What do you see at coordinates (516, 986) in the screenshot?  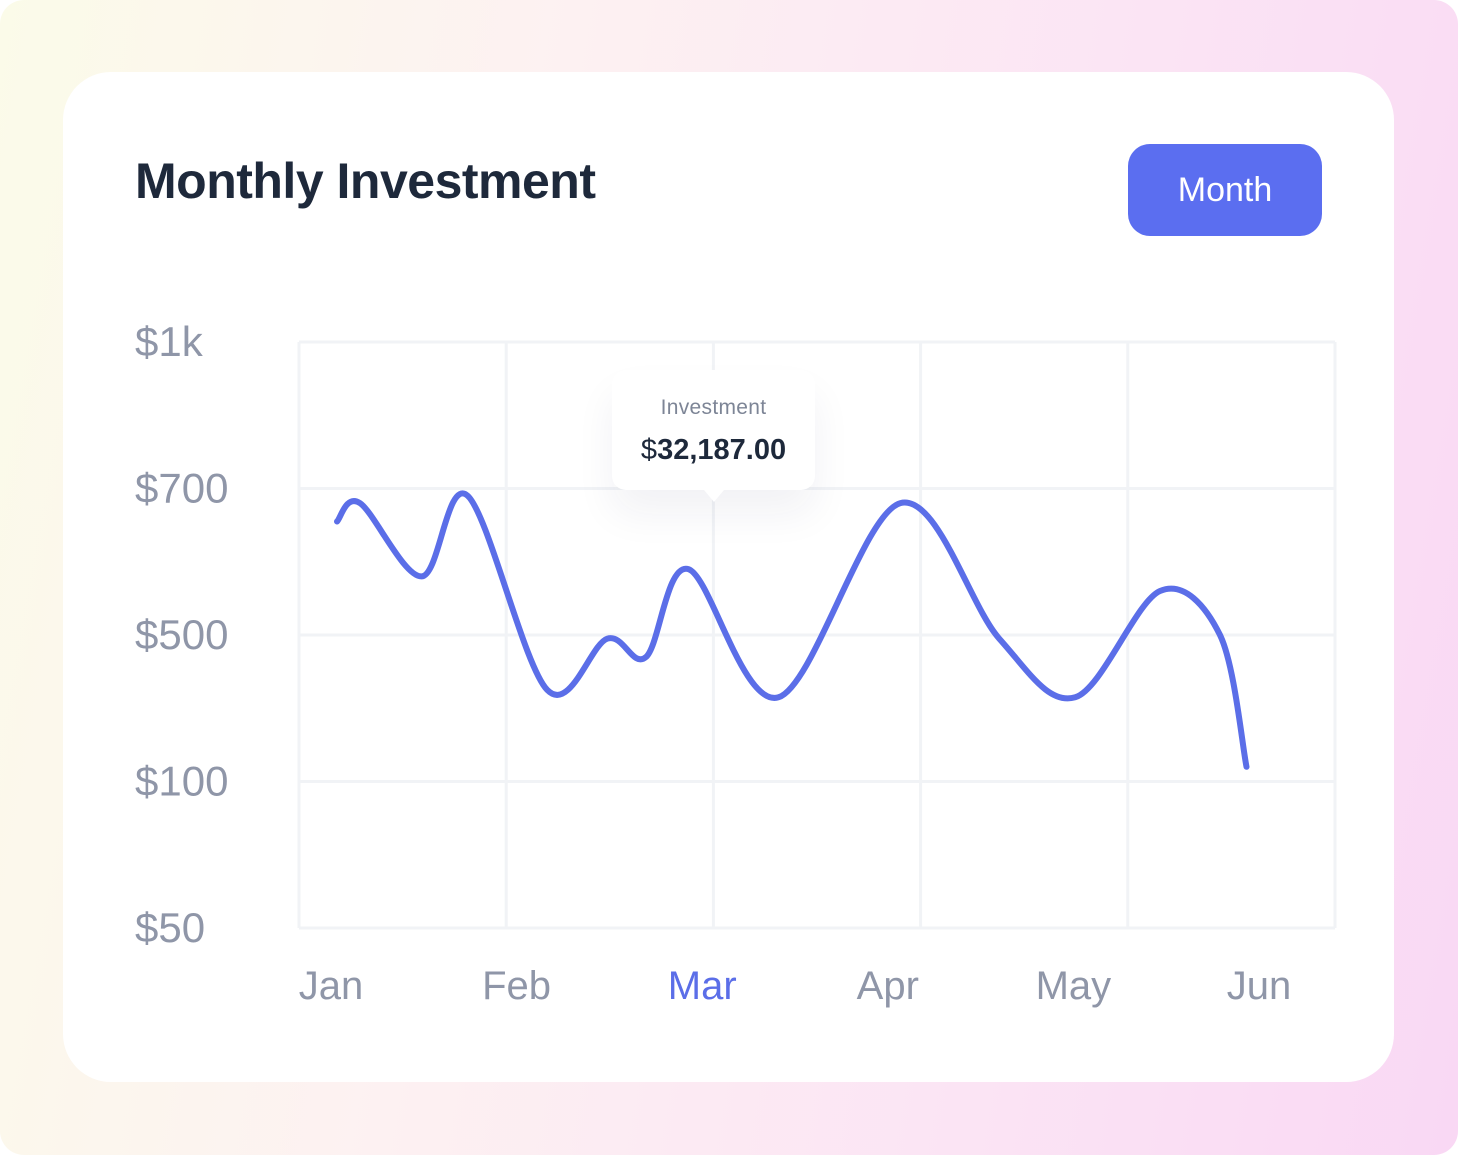 I see `x-tick-label-feb: Feb` at bounding box center [516, 986].